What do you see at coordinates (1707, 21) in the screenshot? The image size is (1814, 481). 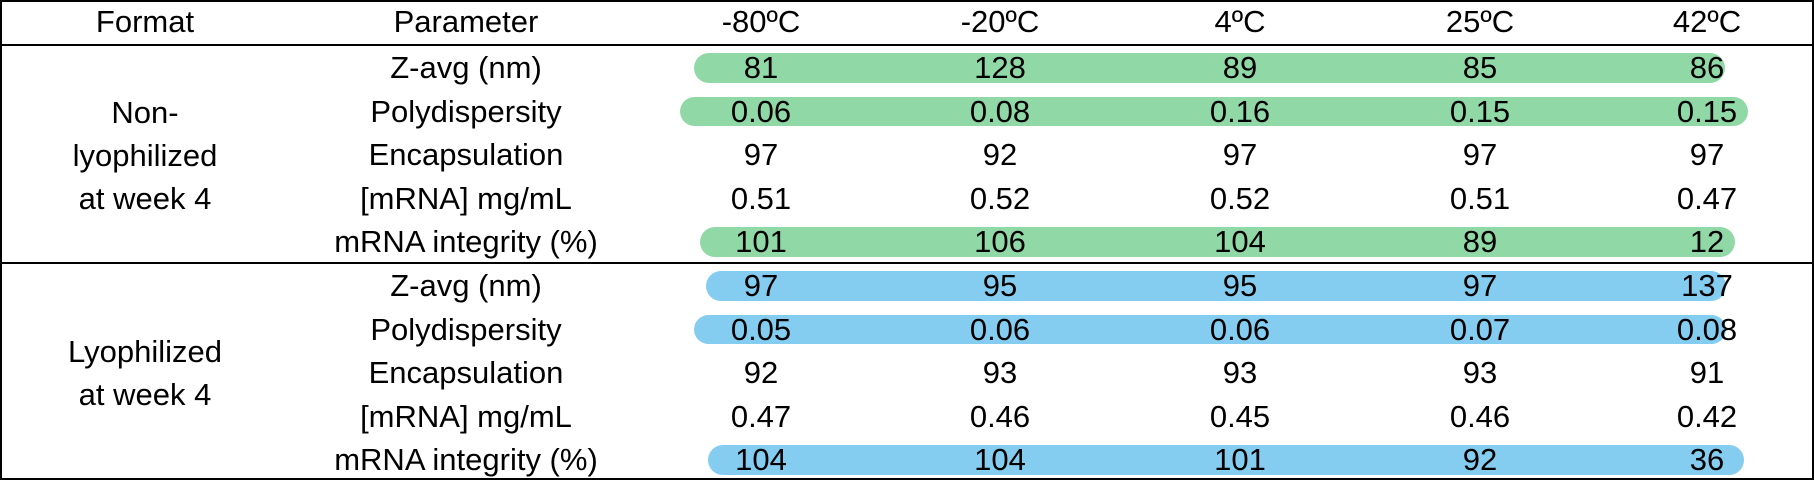 I see `header-temp-4: 42ºC` at bounding box center [1707, 21].